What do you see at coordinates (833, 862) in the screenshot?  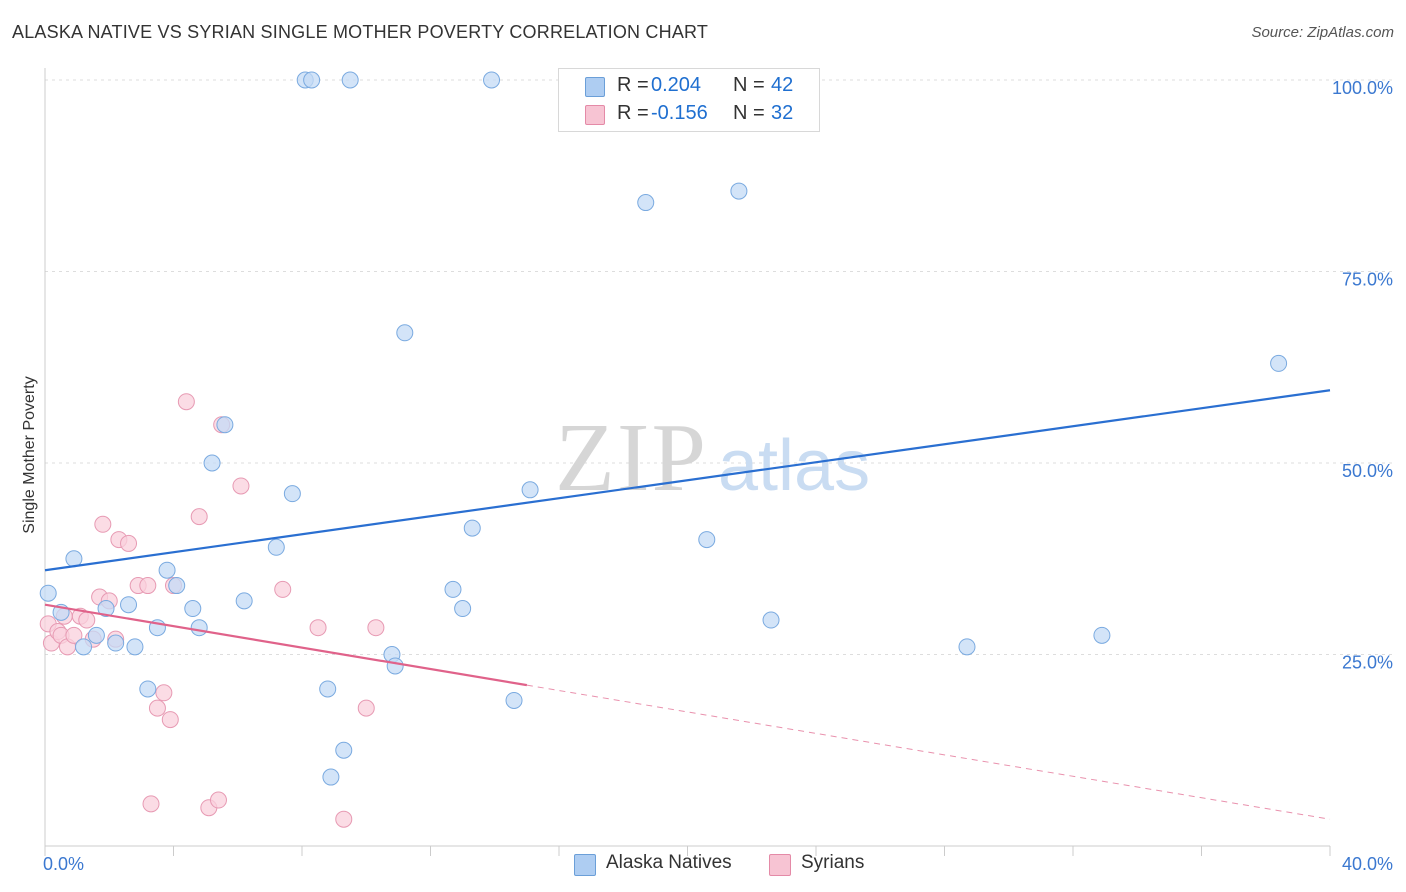 I see `legend-label: Syrians` at bounding box center [833, 862].